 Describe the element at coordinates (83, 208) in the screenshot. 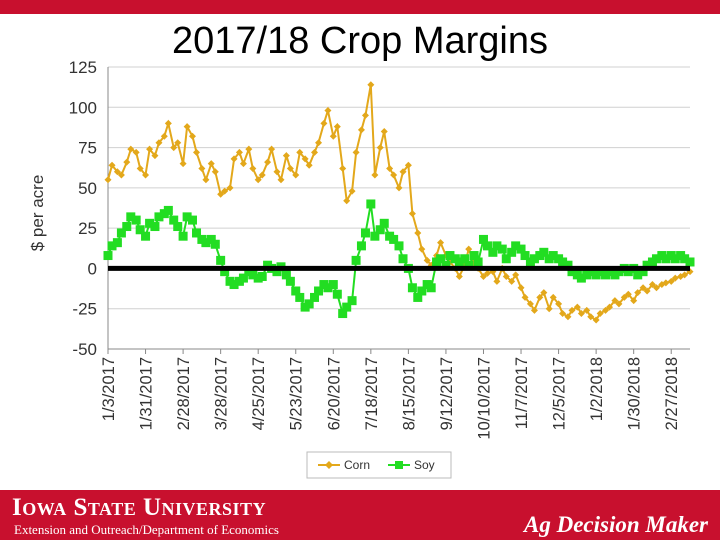

I see `y-axis-ticks: 125 100 75 50 25 0 -25 -50` at that location.